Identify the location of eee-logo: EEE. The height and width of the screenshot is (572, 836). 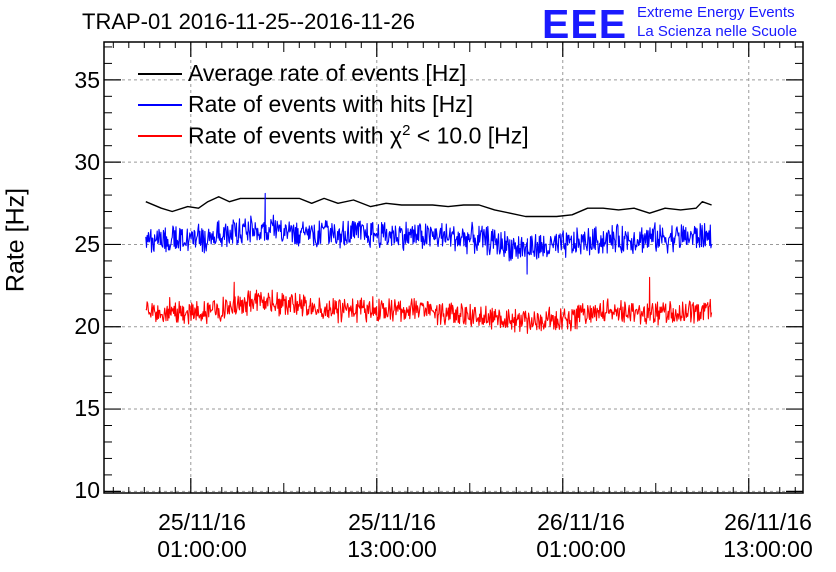
(585, 24).